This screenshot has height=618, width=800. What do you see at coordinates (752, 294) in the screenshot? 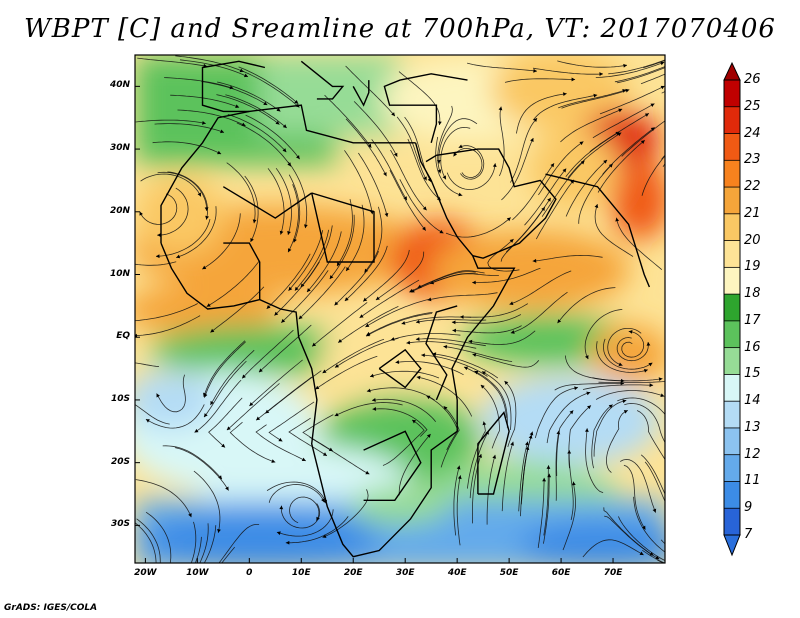
I see `colorbar-label: 18` at bounding box center [752, 294].